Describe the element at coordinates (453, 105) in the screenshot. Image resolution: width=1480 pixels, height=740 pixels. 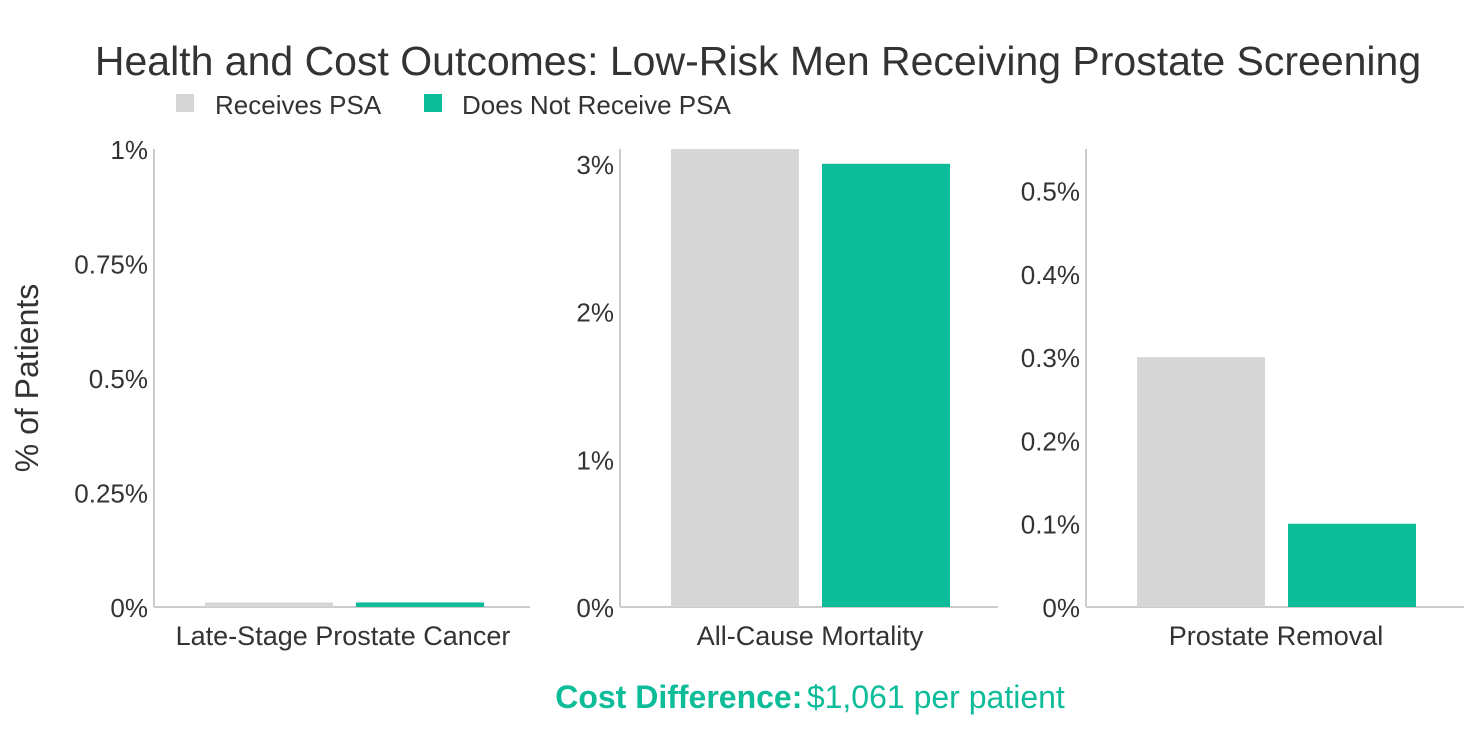
I see `legend: Receives PSA Does Not Receive PSA` at that location.